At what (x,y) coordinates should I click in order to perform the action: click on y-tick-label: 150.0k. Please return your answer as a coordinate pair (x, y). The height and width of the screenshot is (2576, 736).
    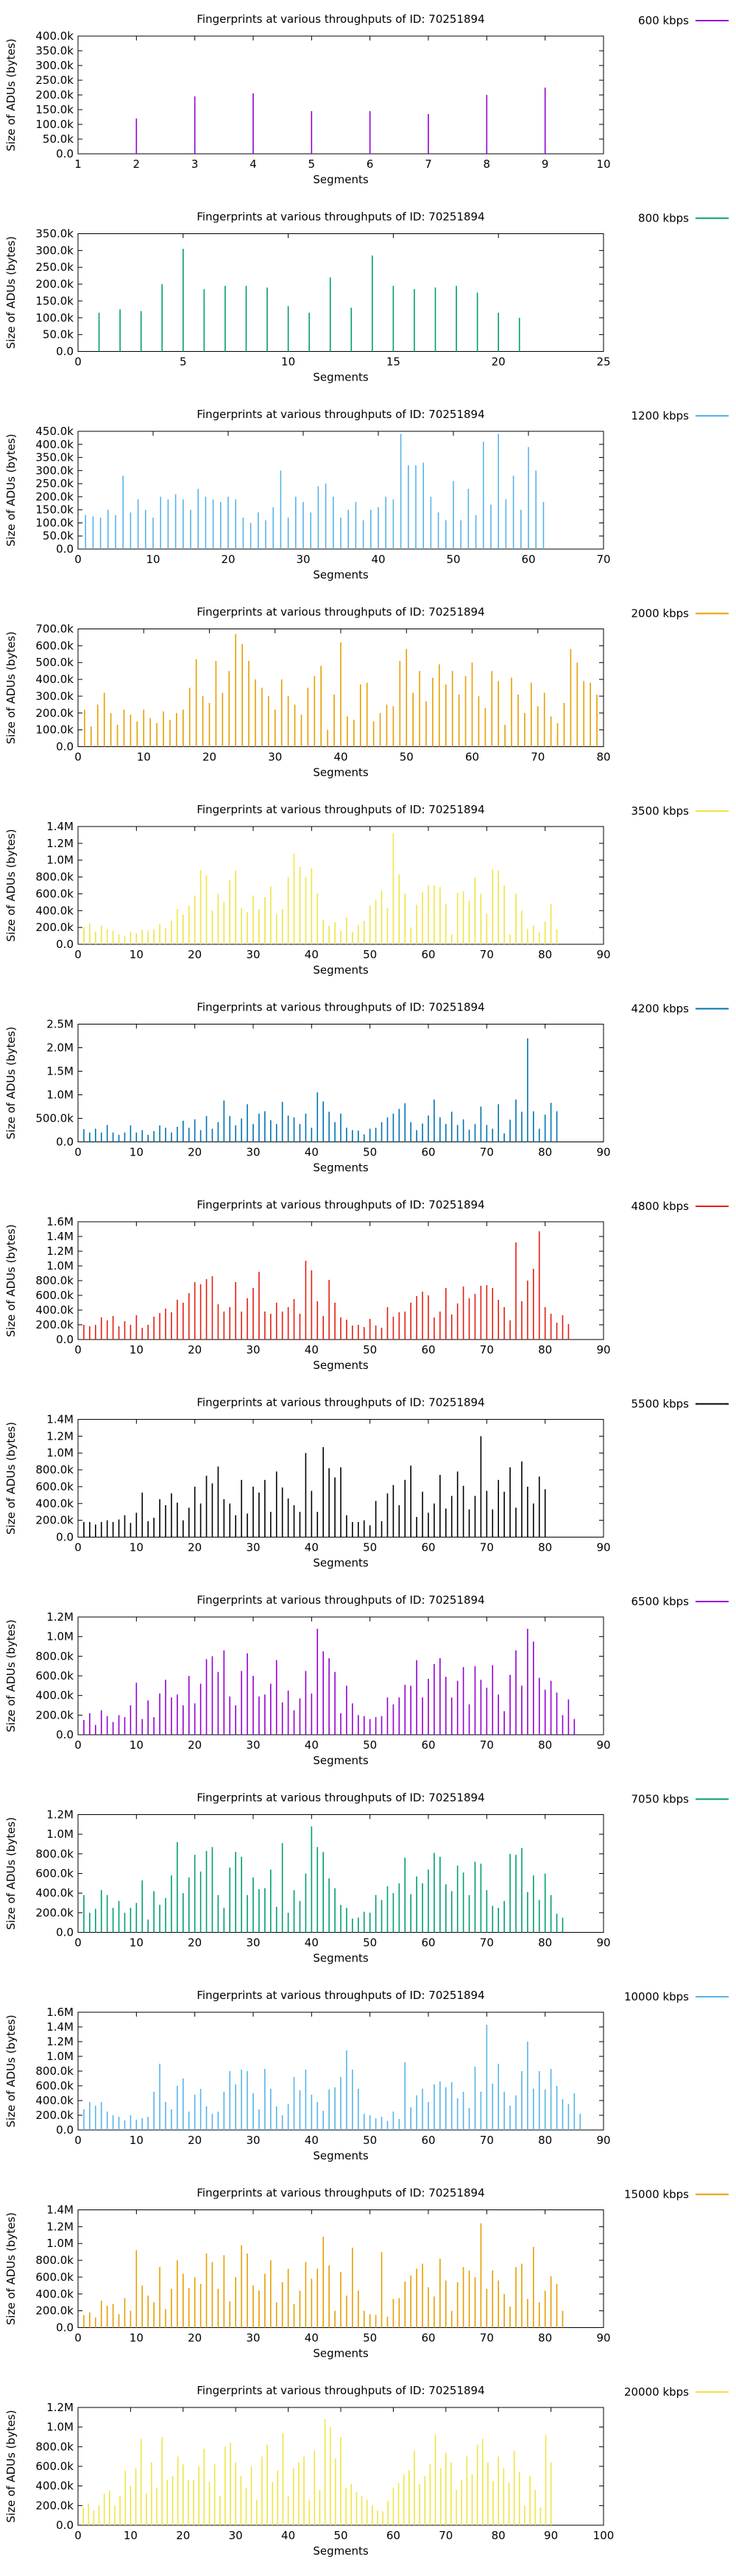
    Looking at the image, I should click on (54, 510).